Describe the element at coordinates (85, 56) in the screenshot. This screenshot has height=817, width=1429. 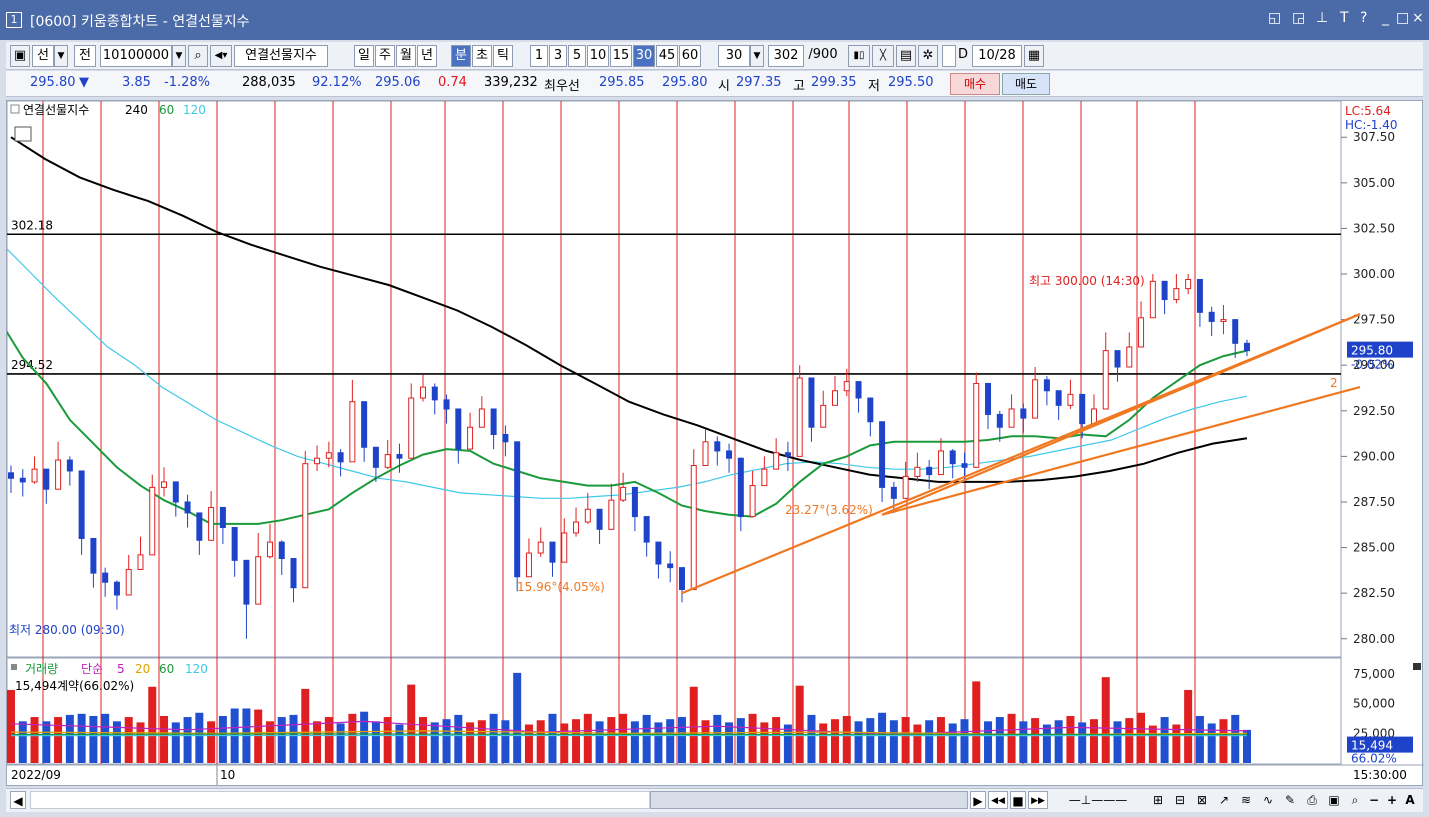
I see `jeon-button: 전` at that location.